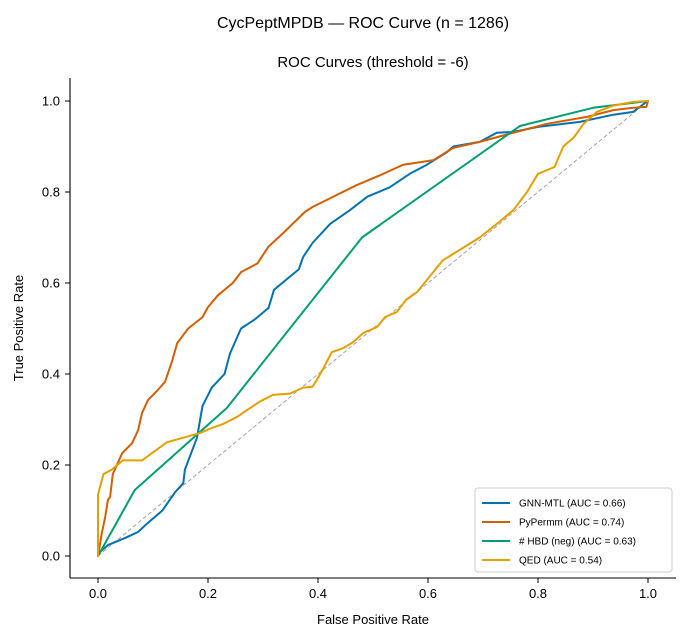 This screenshot has width=687, height=641. What do you see at coordinates (572, 504) in the screenshot?
I see `legend-label: GNN-MTL (AUC = 0.66)` at bounding box center [572, 504].